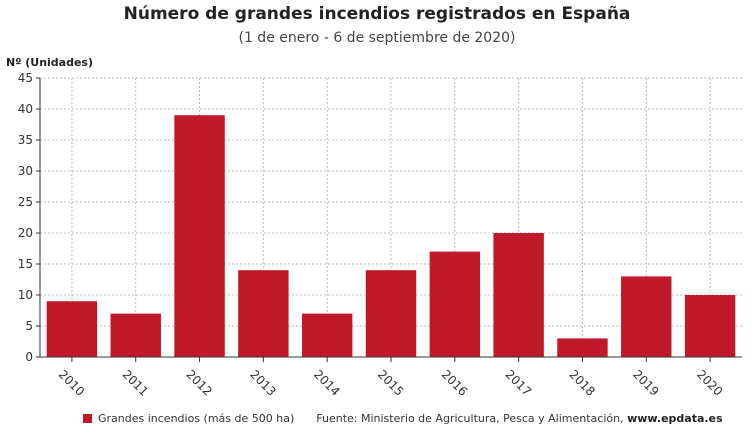 The image size is (754, 432). I want to click on bar-2020, so click(710, 326).